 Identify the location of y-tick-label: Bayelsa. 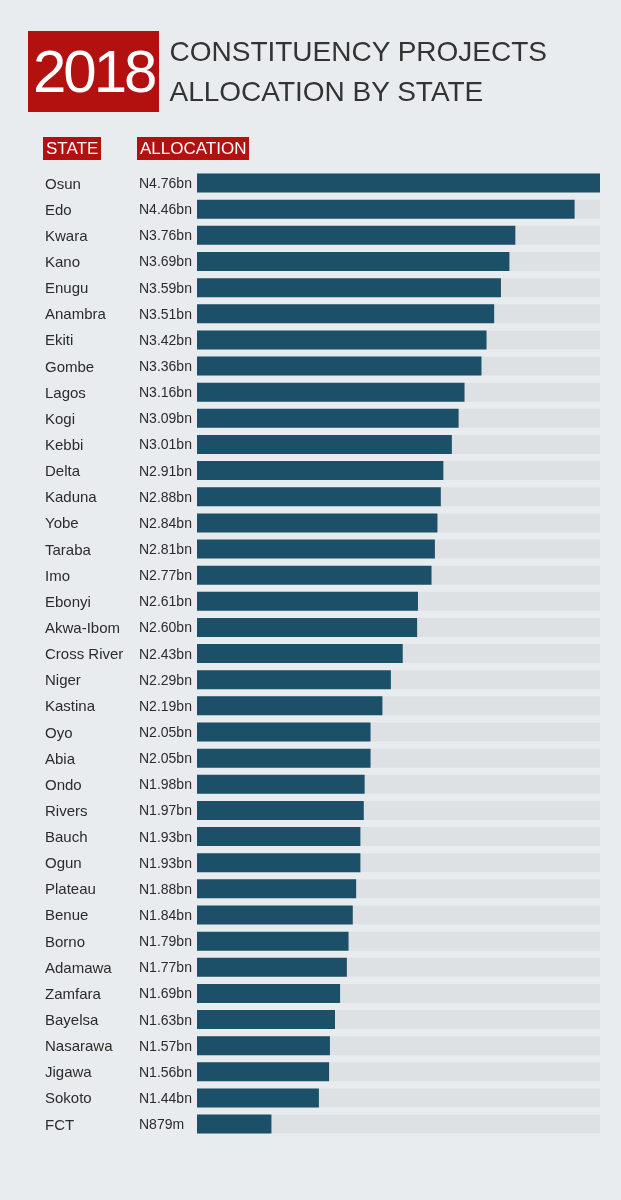
(72, 1020).